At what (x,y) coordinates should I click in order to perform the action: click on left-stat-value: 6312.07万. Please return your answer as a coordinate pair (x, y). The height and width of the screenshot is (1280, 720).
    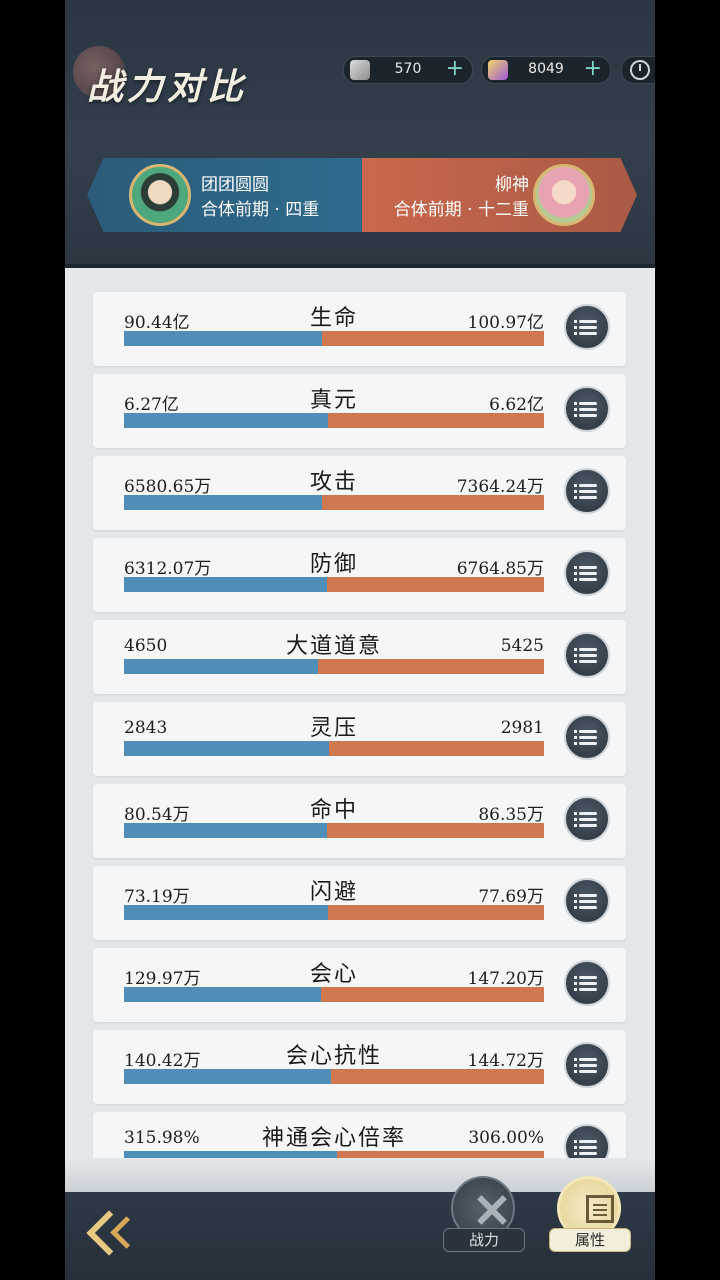
    Looking at the image, I should click on (168, 569).